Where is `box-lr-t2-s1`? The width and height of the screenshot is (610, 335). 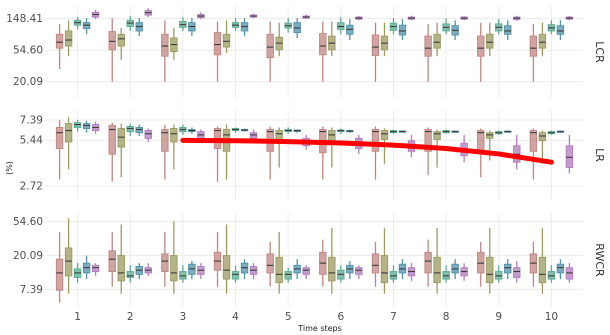
box-lr-t2-s1 is located at coordinates (112, 152).